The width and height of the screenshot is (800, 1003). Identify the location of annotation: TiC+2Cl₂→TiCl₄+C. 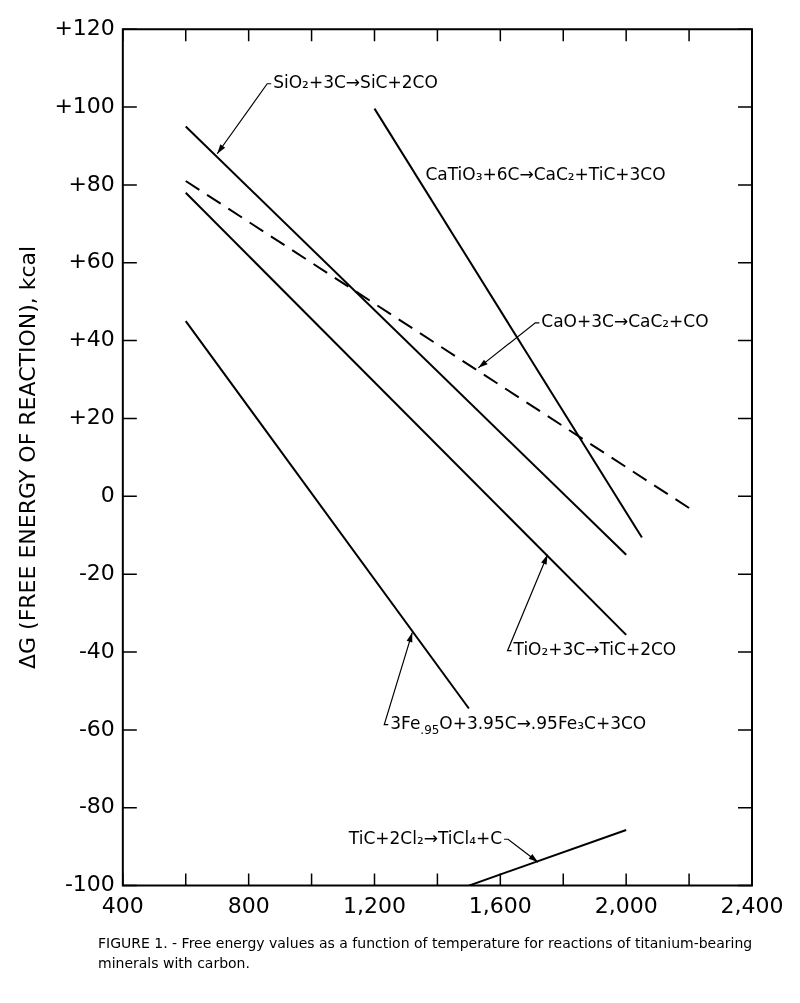
(425, 837).